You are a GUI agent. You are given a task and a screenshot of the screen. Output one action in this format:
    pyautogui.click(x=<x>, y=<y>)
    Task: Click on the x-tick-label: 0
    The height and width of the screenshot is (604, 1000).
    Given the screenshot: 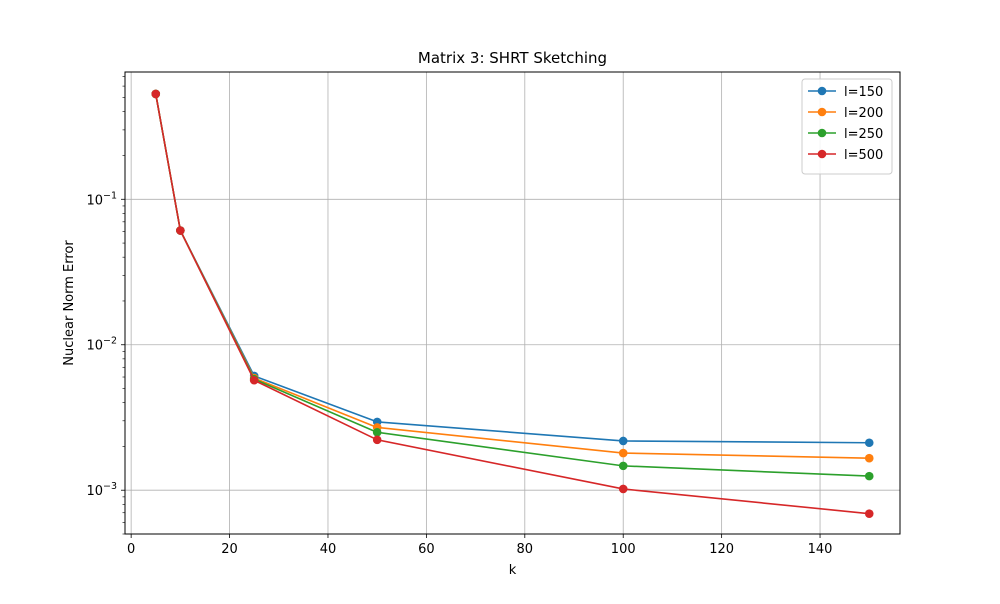 What is the action you would take?
    pyautogui.click(x=131, y=549)
    